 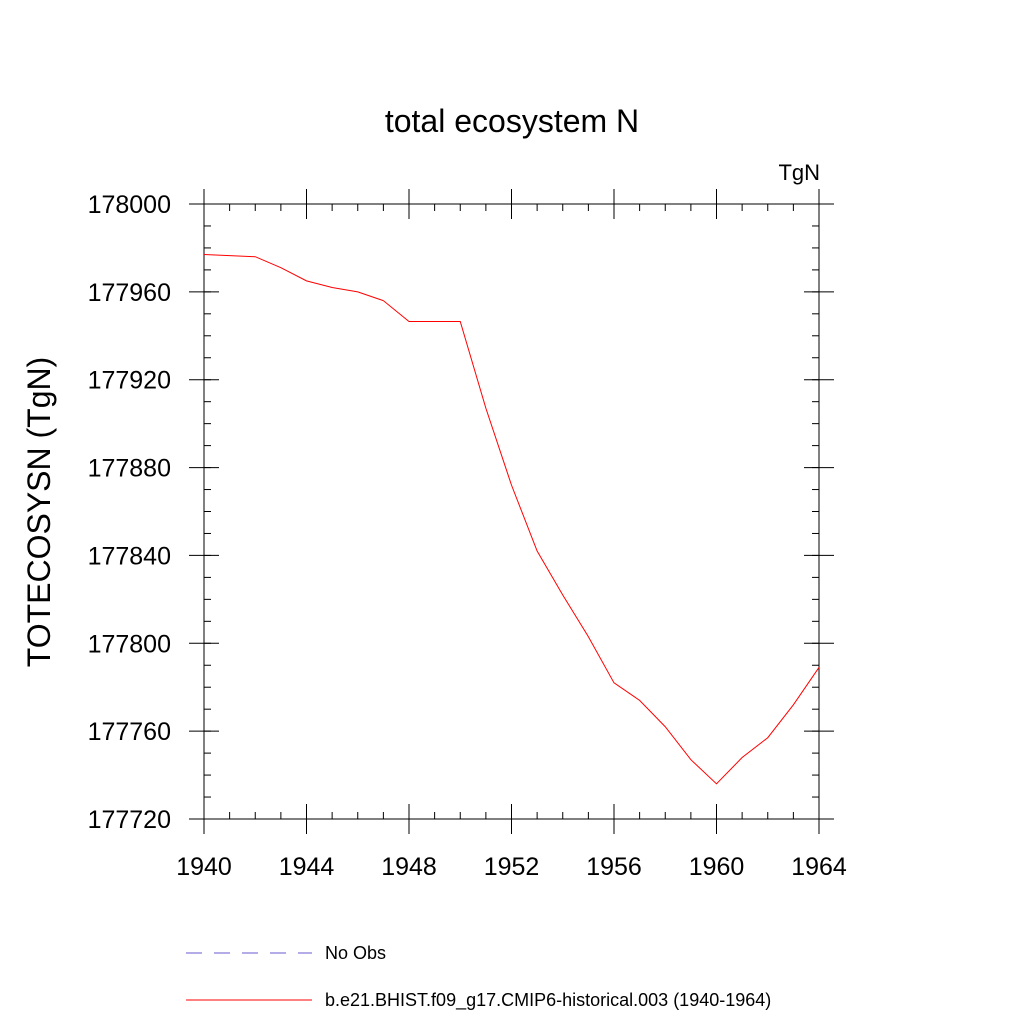 I want to click on y-tick-label: 177880, so click(x=129, y=469).